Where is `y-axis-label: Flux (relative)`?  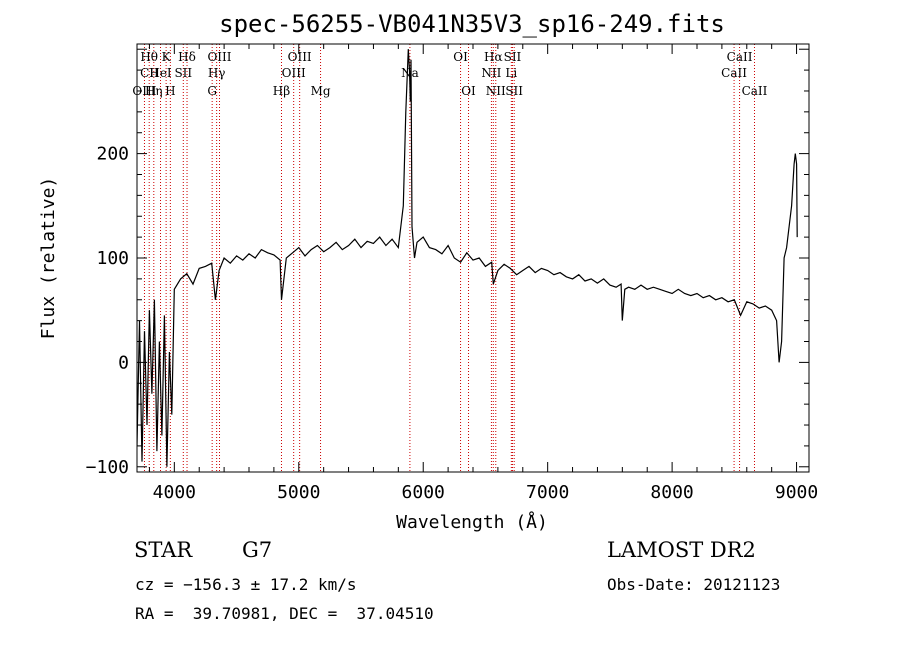
y-axis-label: Flux (relative) is located at coordinates (48, 258).